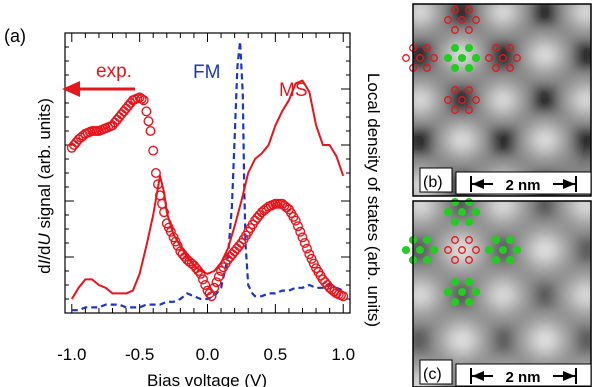 The image size is (592, 387). I want to click on scale-bar-b: 2 nm, so click(523, 183).